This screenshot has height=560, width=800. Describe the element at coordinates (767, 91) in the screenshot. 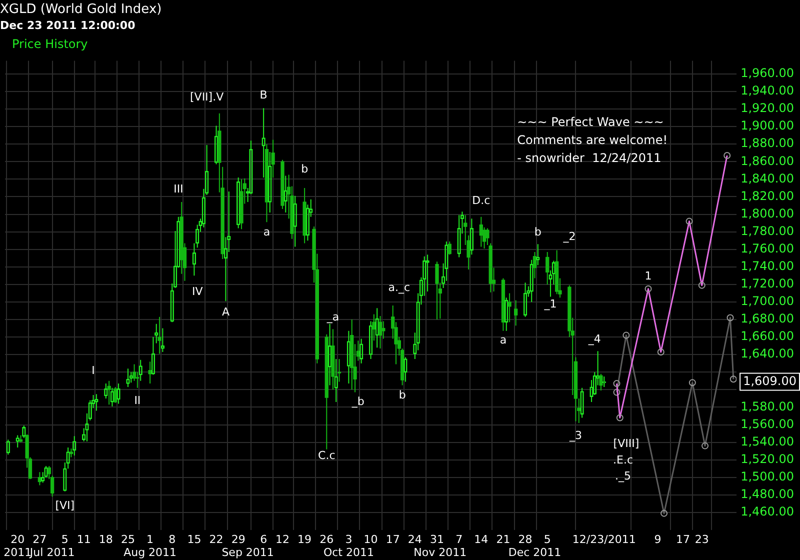

I see `y-tick-label: 1,940.00` at that location.